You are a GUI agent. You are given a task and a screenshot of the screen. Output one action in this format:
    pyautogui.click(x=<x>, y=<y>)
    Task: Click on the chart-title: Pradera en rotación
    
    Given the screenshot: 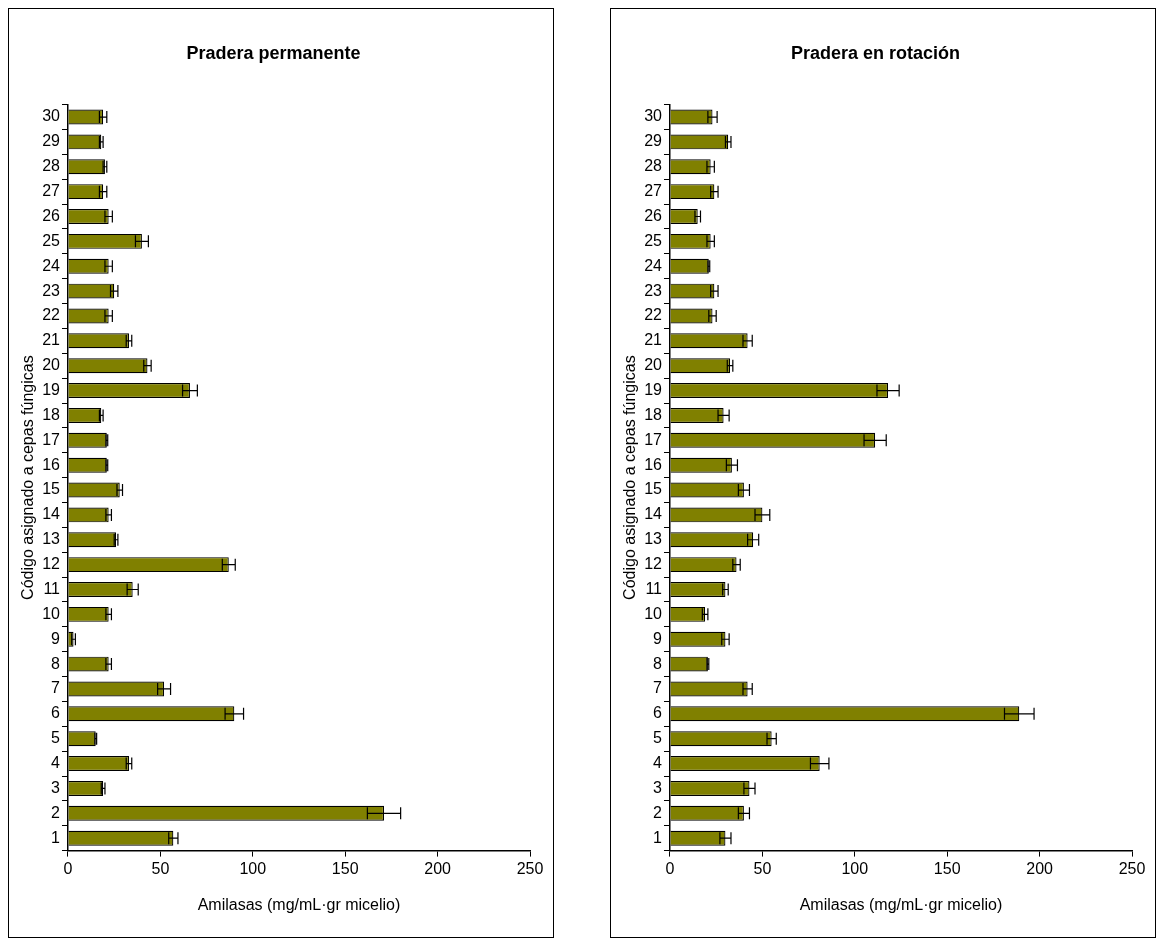 What is the action you would take?
    pyautogui.click(x=875, y=52)
    